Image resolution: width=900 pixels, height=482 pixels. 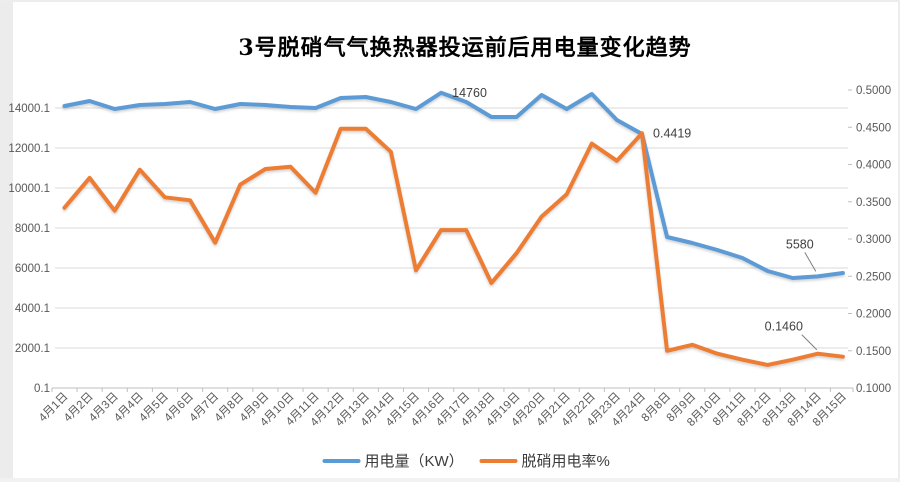 I want to click on svg-text: 0.1000, so click(x=873, y=389).